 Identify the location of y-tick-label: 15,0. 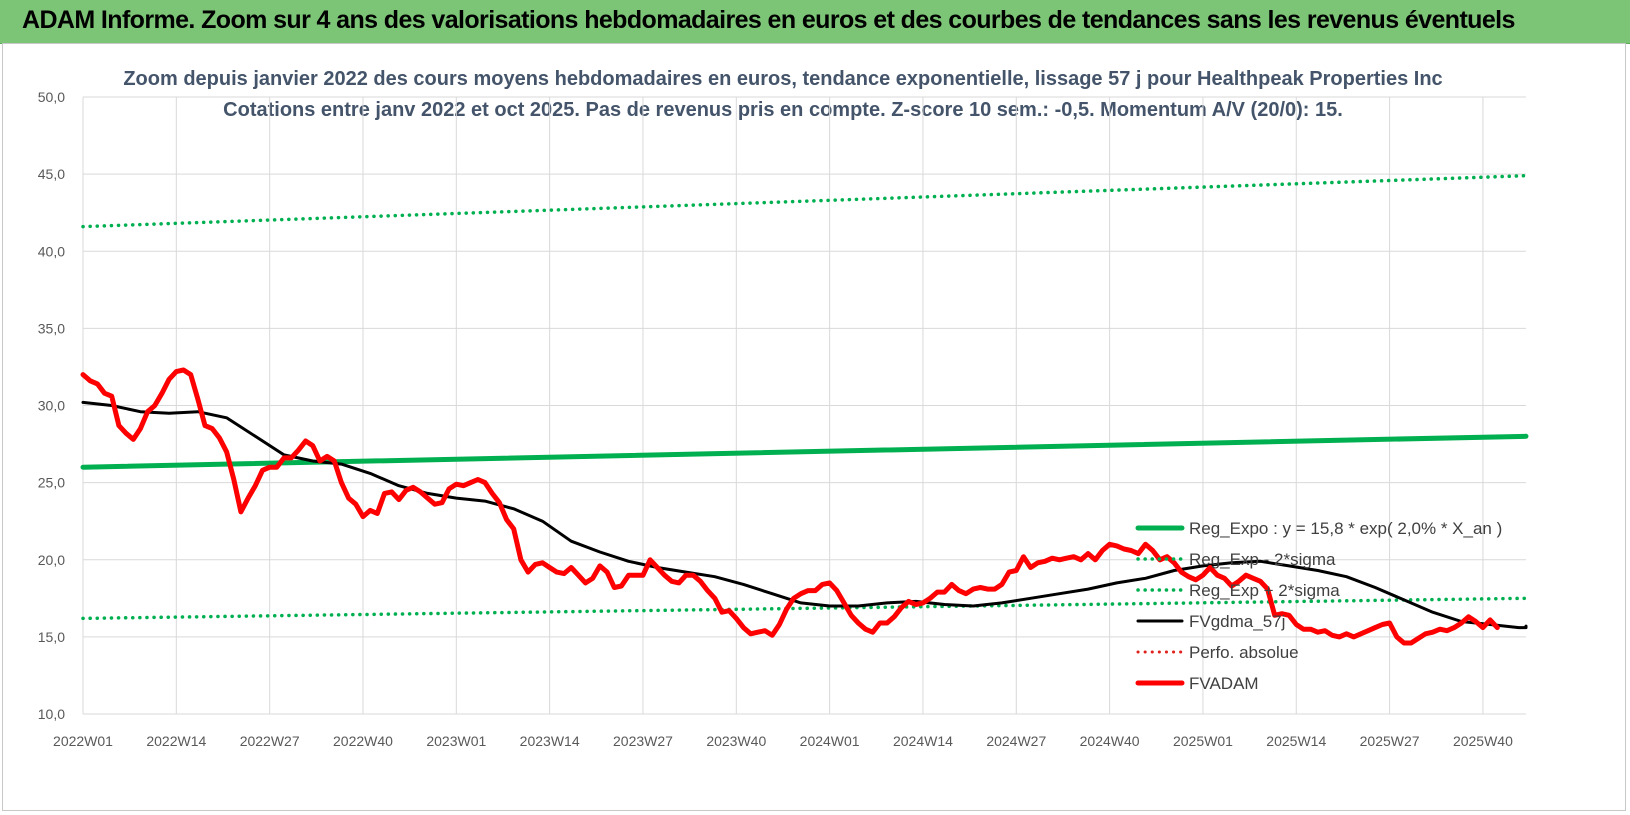
(51, 637).